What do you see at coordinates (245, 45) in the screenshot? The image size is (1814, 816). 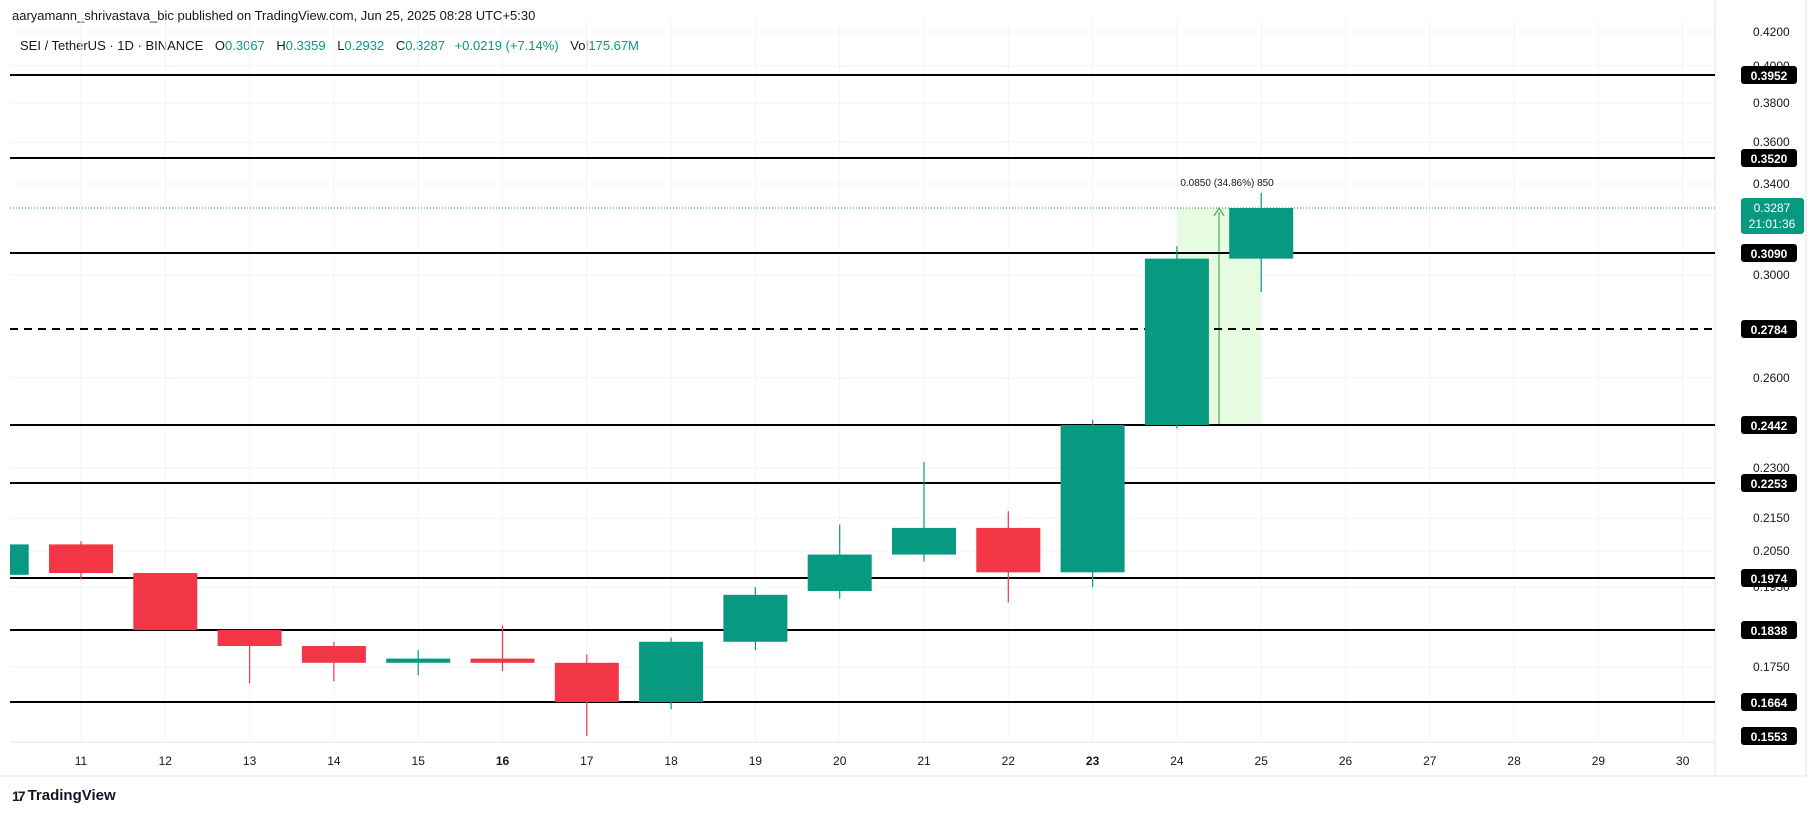 I see `open-value: 0.3067` at bounding box center [245, 45].